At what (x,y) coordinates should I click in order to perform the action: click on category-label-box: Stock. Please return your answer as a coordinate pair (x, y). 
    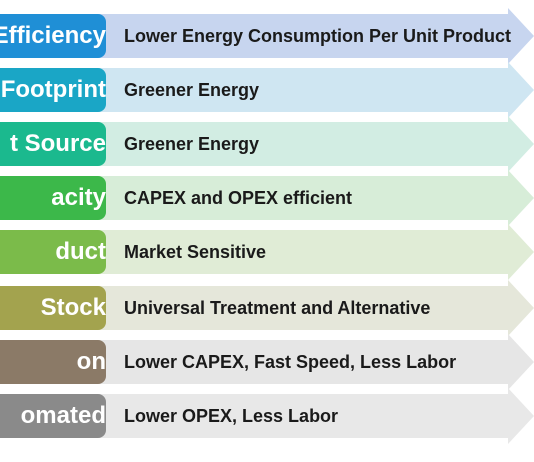
    Looking at the image, I should click on (53, 308).